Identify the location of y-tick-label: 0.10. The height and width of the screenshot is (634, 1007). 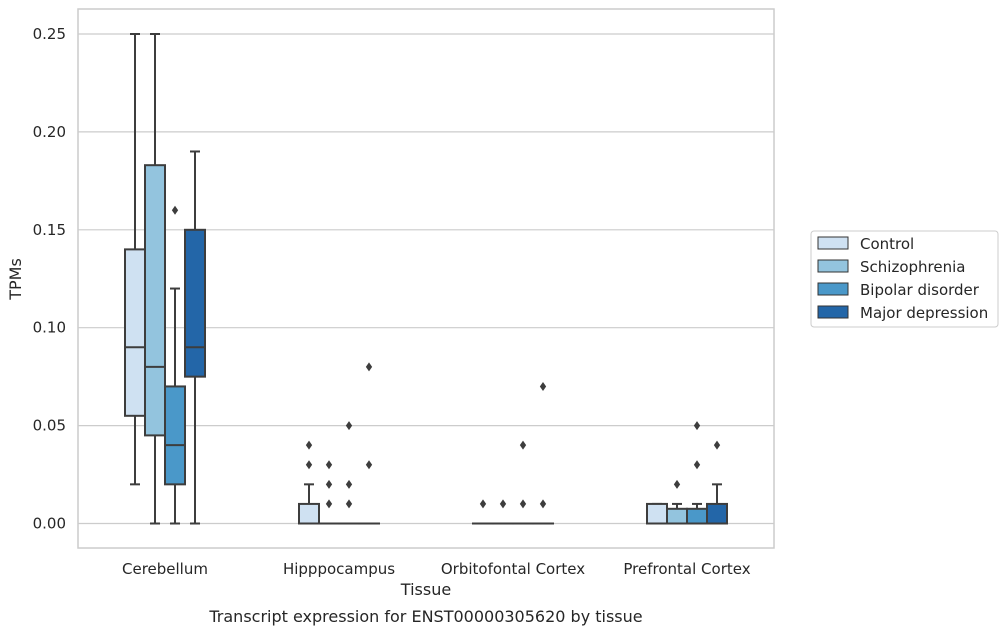
(49, 328).